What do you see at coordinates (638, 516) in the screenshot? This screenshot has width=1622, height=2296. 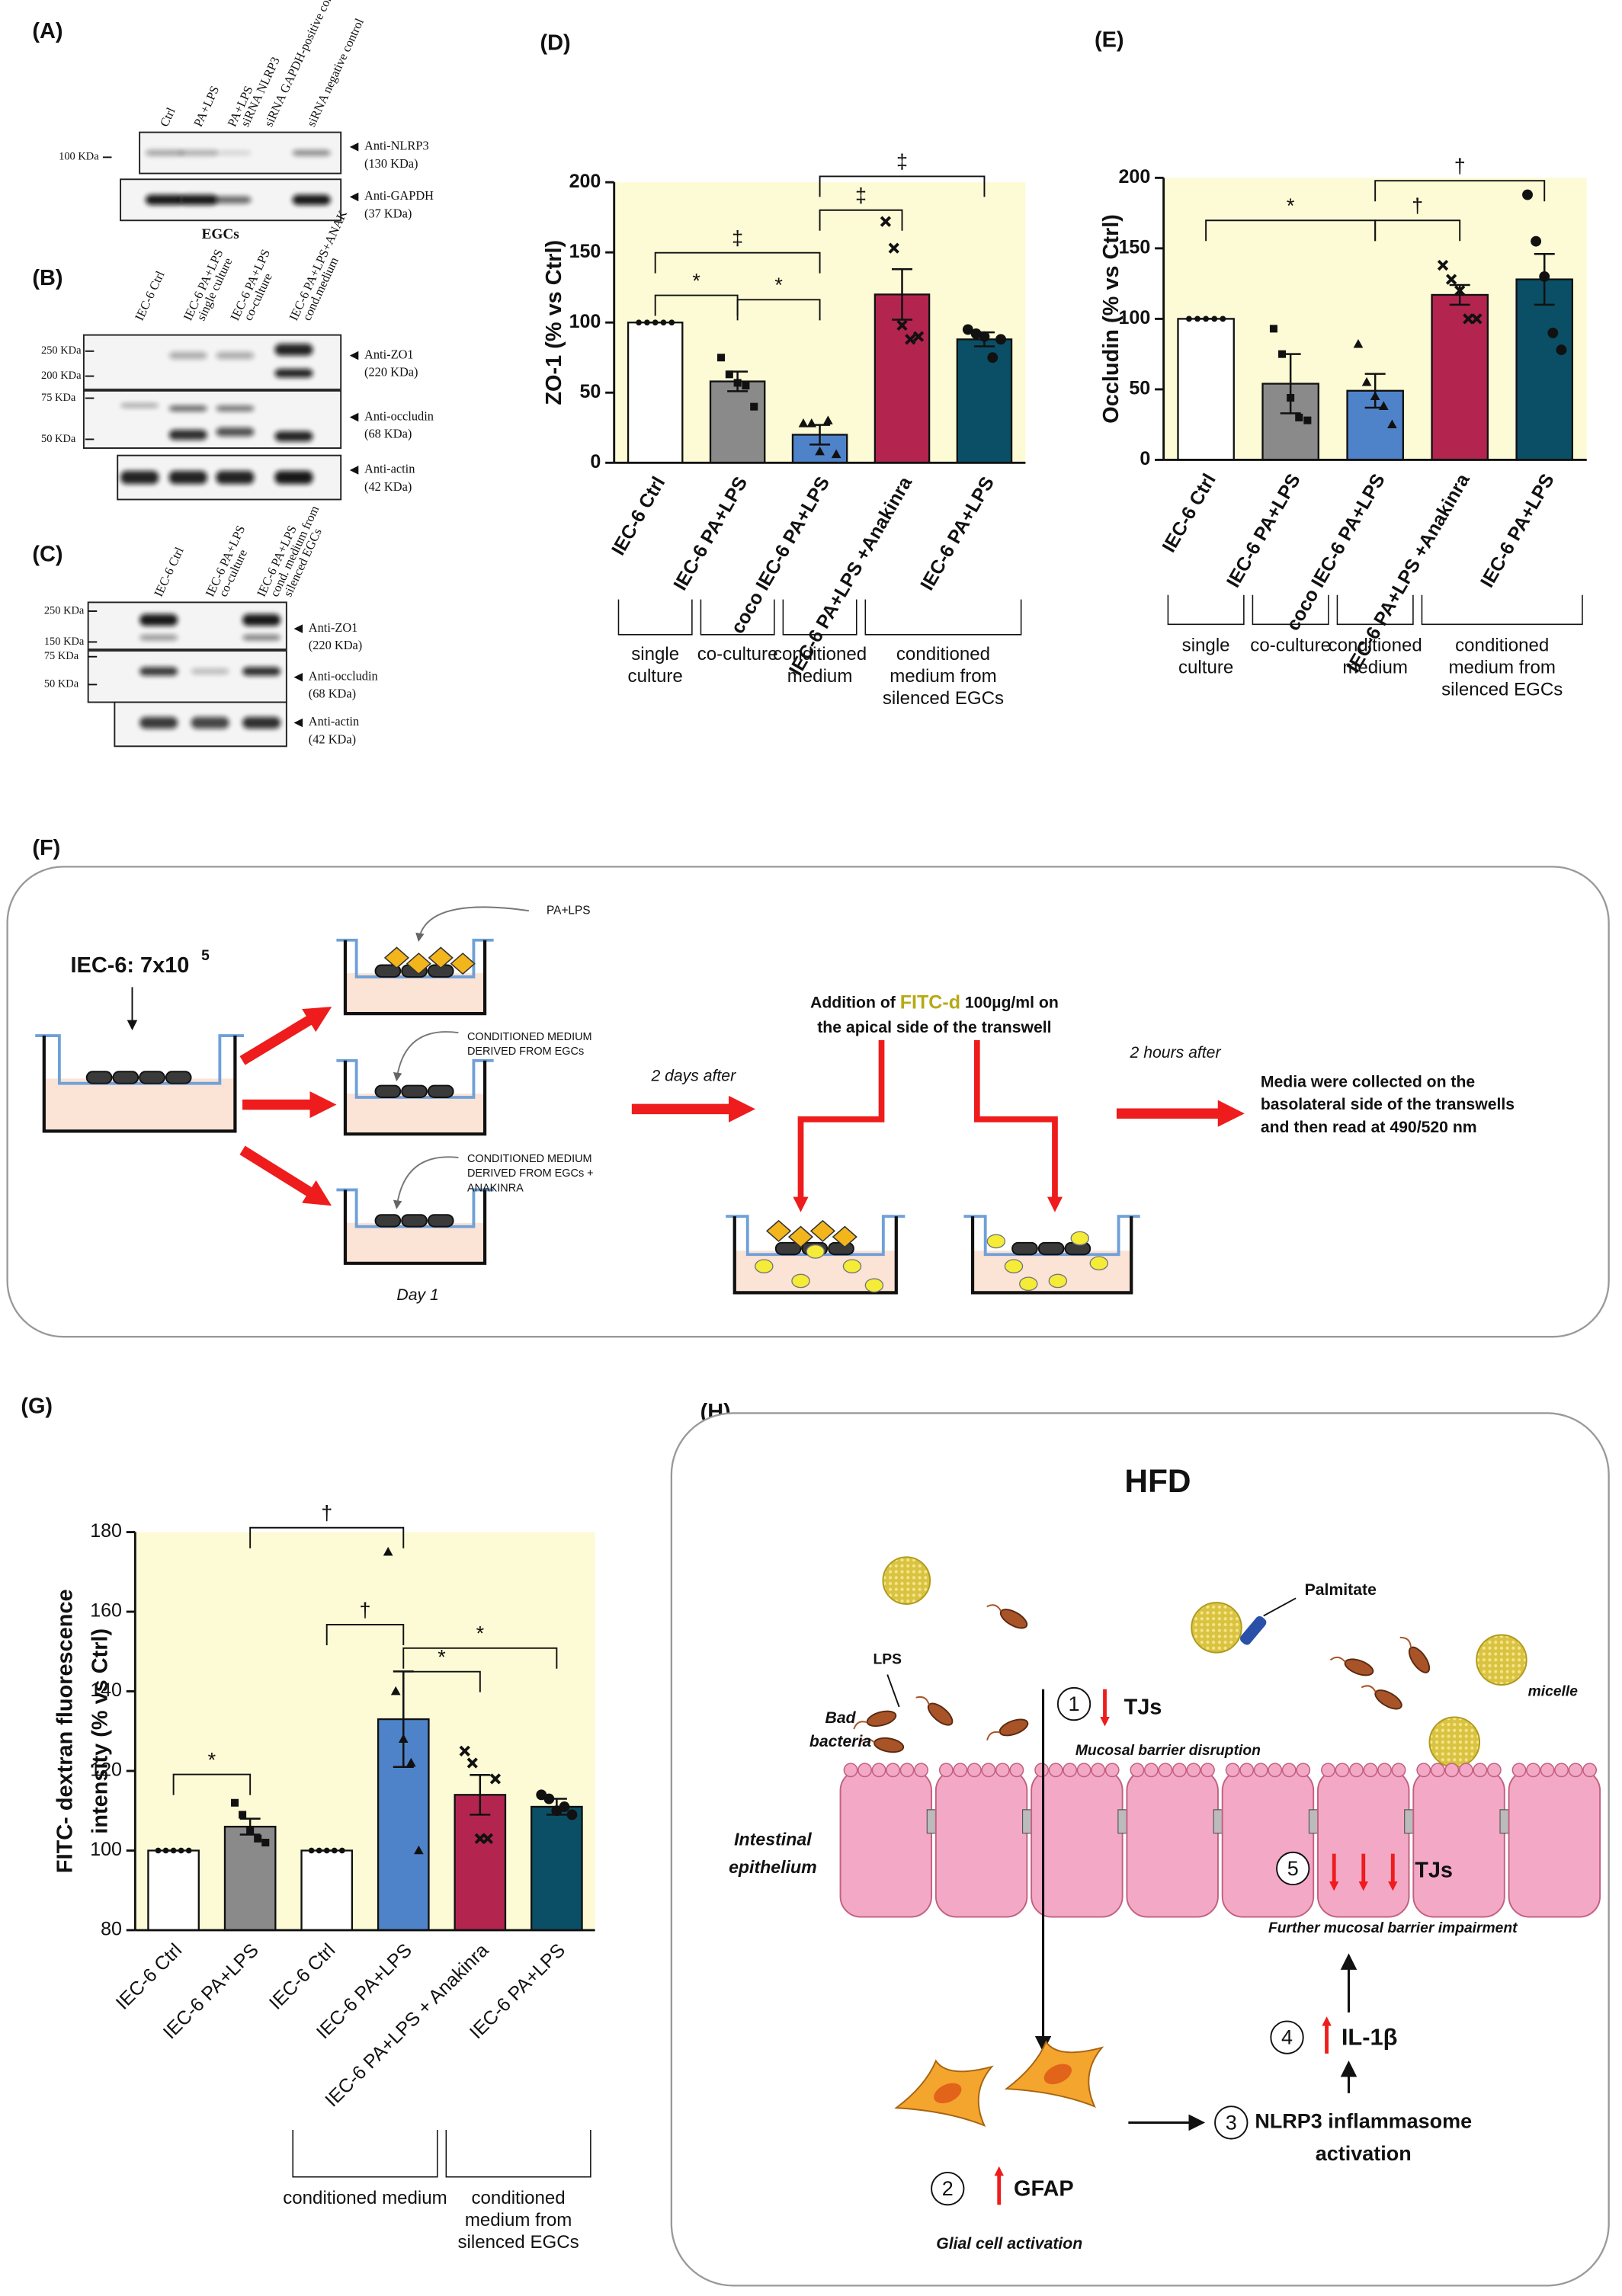 I see `x-tick-label: IEC-6 Ctrl` at bounding box center [638, 516].